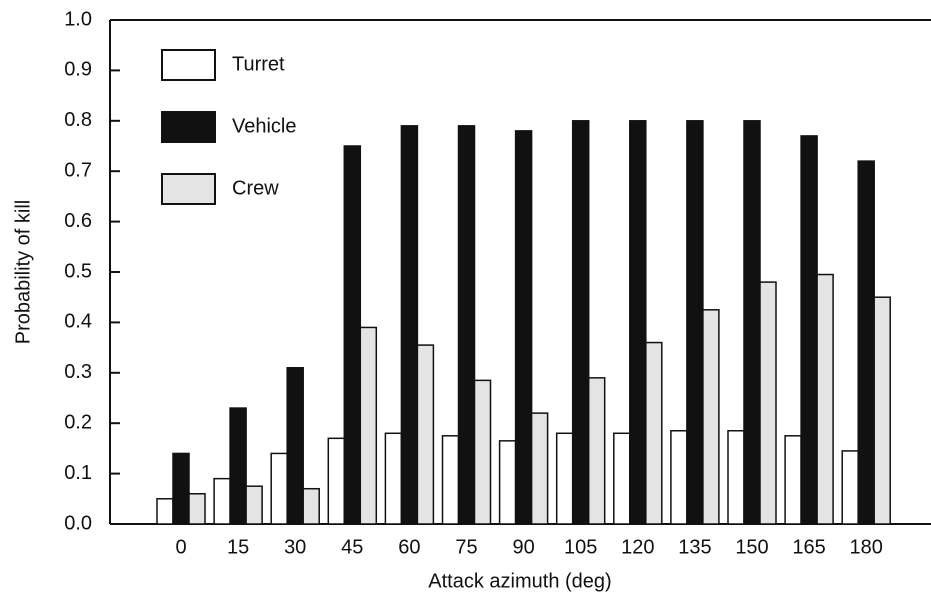  I want to click on x-tick-label: 120, so click(637, 547).